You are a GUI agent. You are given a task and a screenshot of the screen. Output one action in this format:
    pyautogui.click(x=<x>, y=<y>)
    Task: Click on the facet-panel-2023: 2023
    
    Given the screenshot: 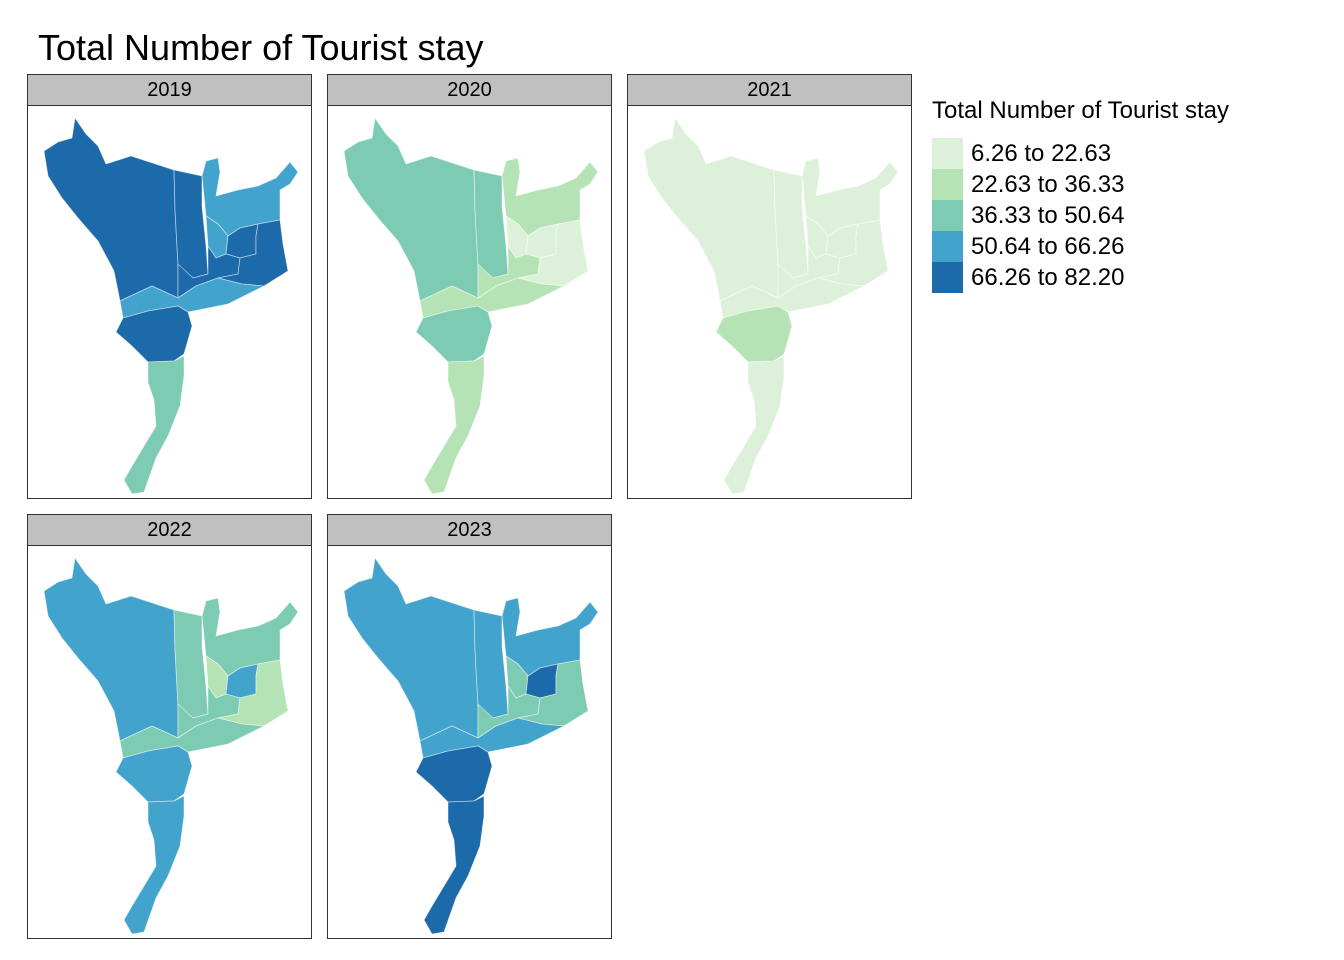 What is the action you would take?
    pyautogui.click(x=469, y=726)
    